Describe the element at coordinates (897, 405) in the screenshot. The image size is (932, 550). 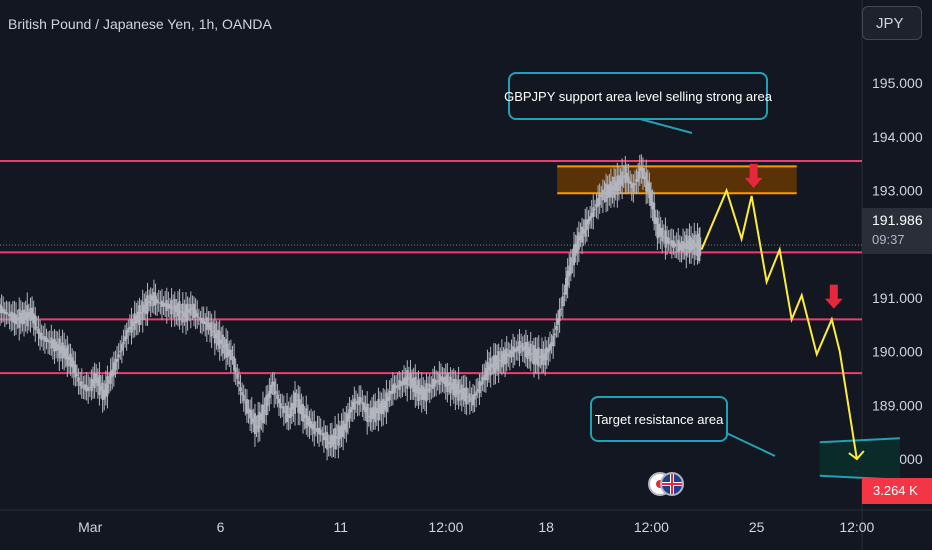
I see `y-tick-label: 189.000` at that location.